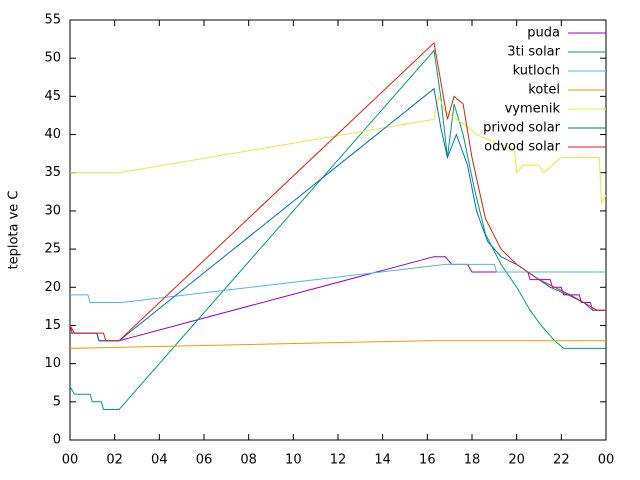  I want to click on y-tick-label: 55, so click(52, 20).